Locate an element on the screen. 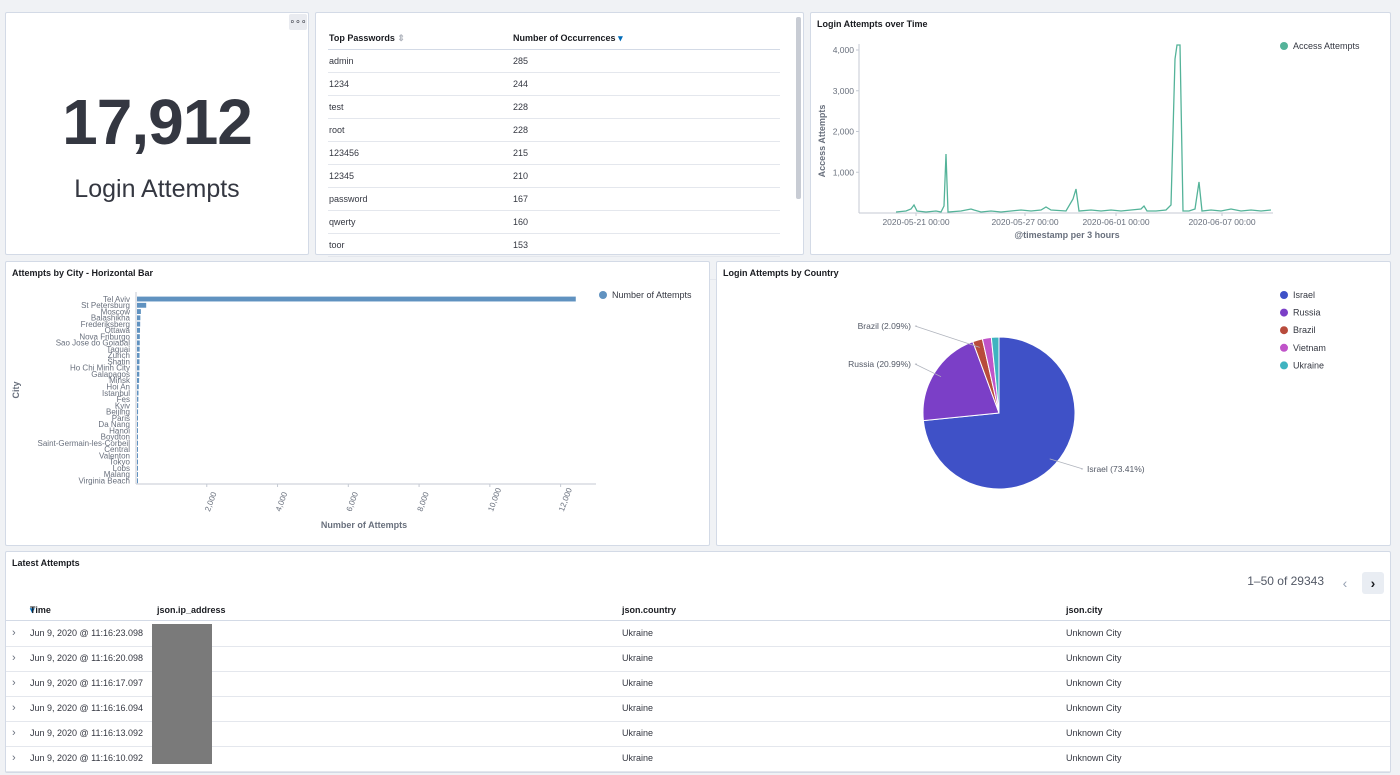 The height and width of the screenshot is (775, 1400). x-axis-label: @timestamp per 3 hours is located at coordinates (1066, 235).